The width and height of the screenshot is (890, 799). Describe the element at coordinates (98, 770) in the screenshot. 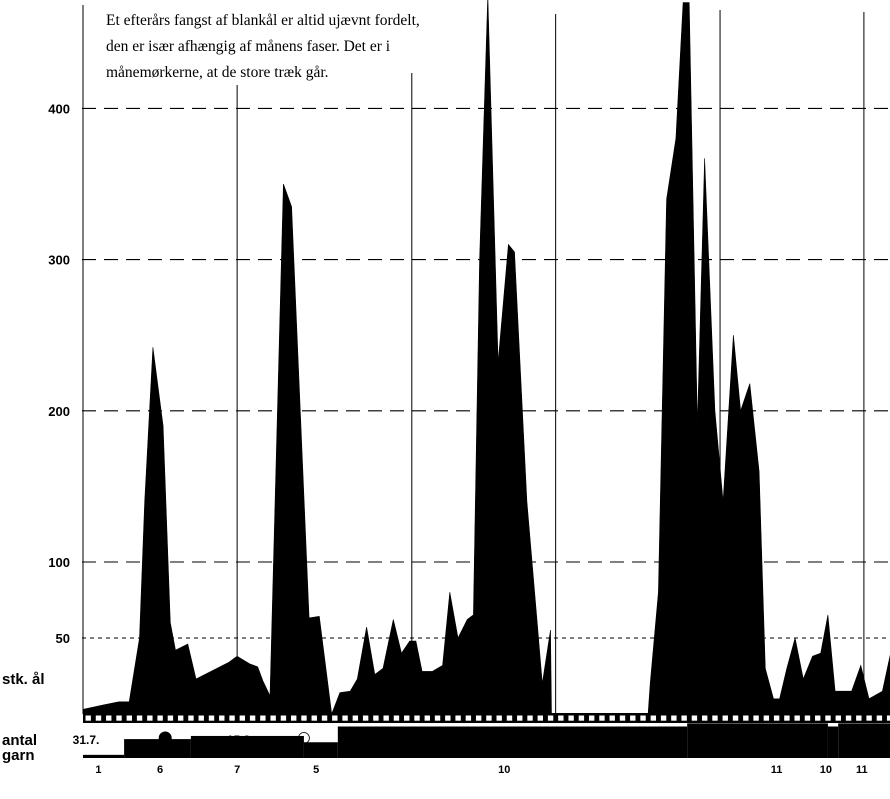

I see `nets-count-1: 1` at that location.